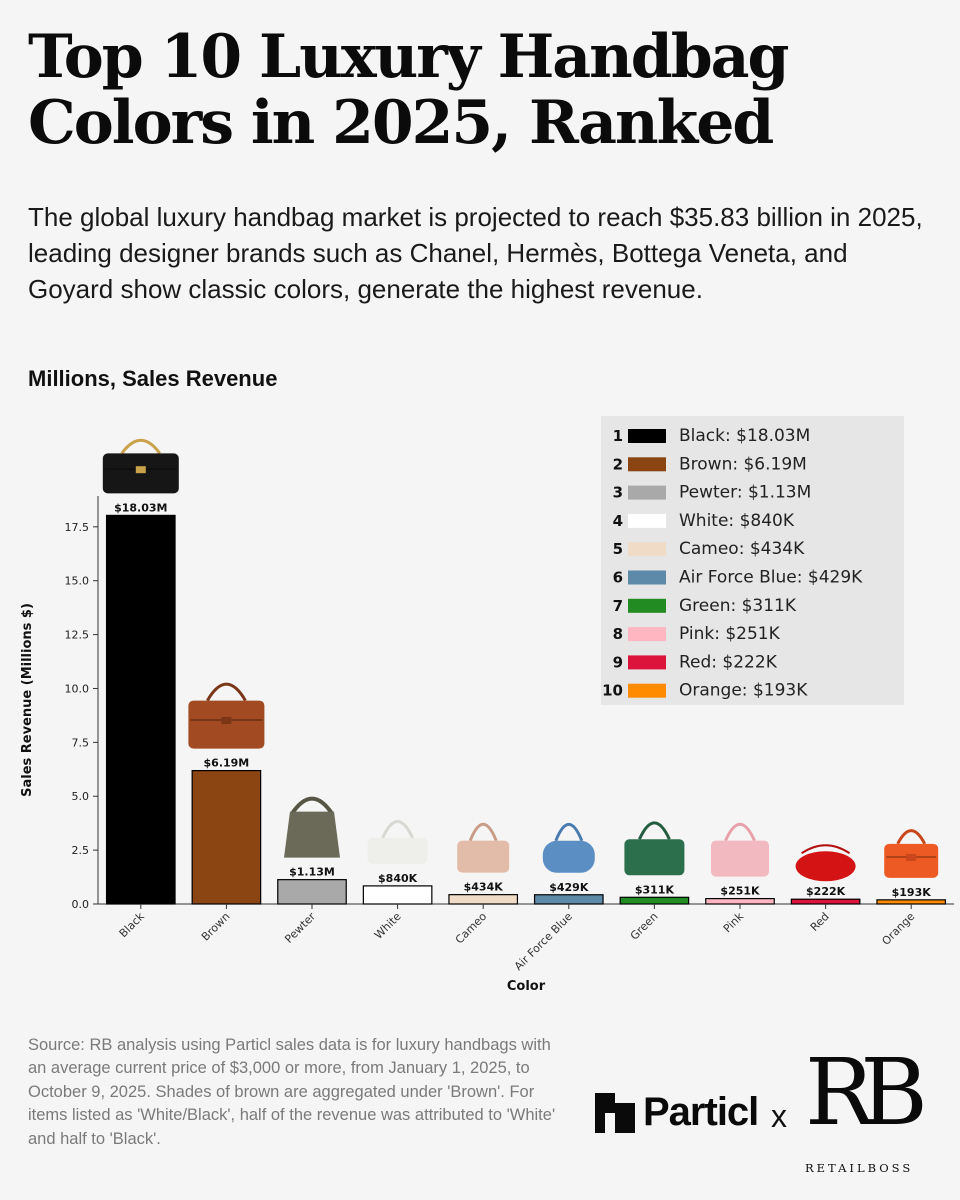  What do you see at coordinates (740, 901) in the screenshot?
I see `bar-pink` at bounding box center [740, 901].